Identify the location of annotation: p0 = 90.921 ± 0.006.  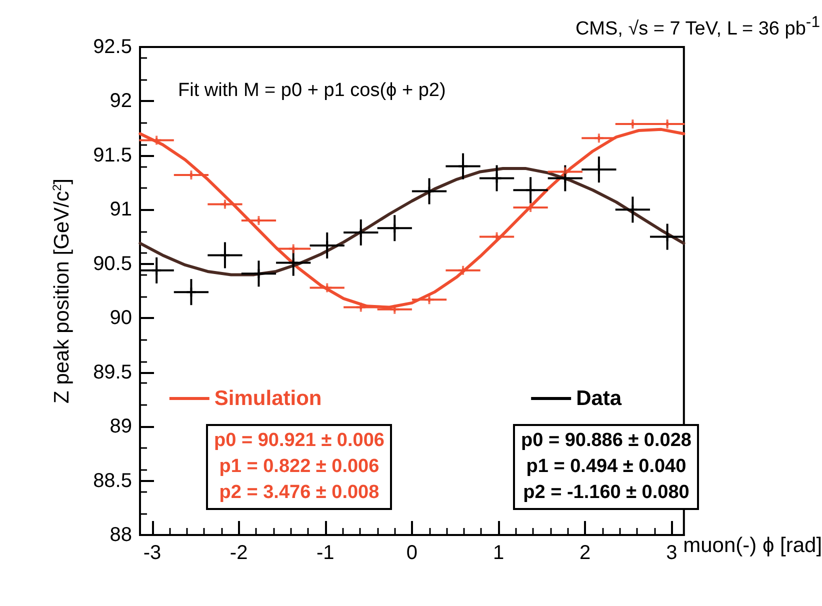
(299, 441).